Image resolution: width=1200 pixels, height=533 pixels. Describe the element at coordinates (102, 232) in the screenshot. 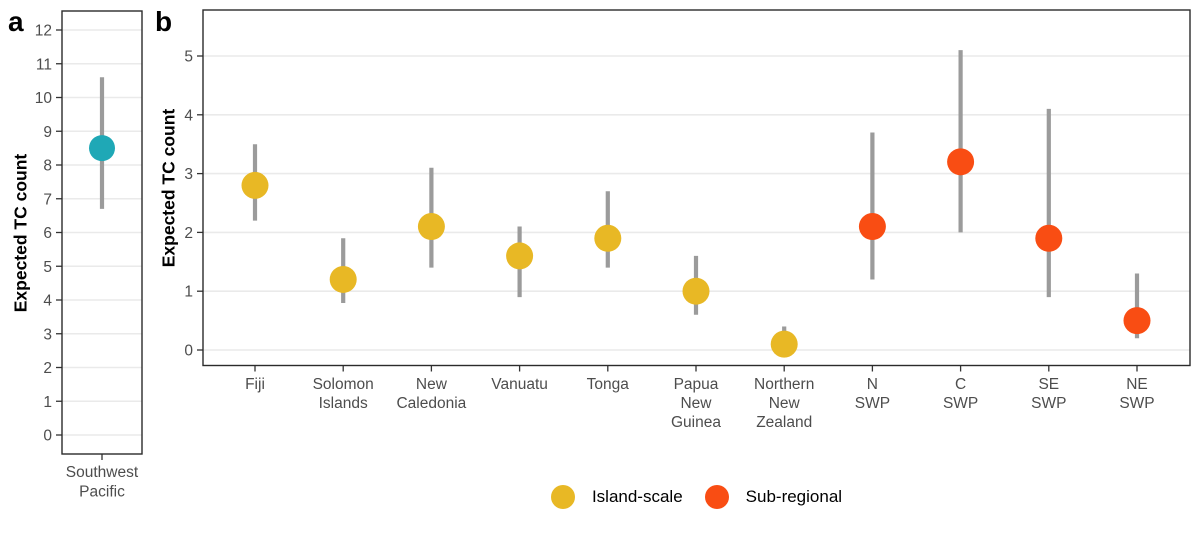

I see `panel-border` at that location.